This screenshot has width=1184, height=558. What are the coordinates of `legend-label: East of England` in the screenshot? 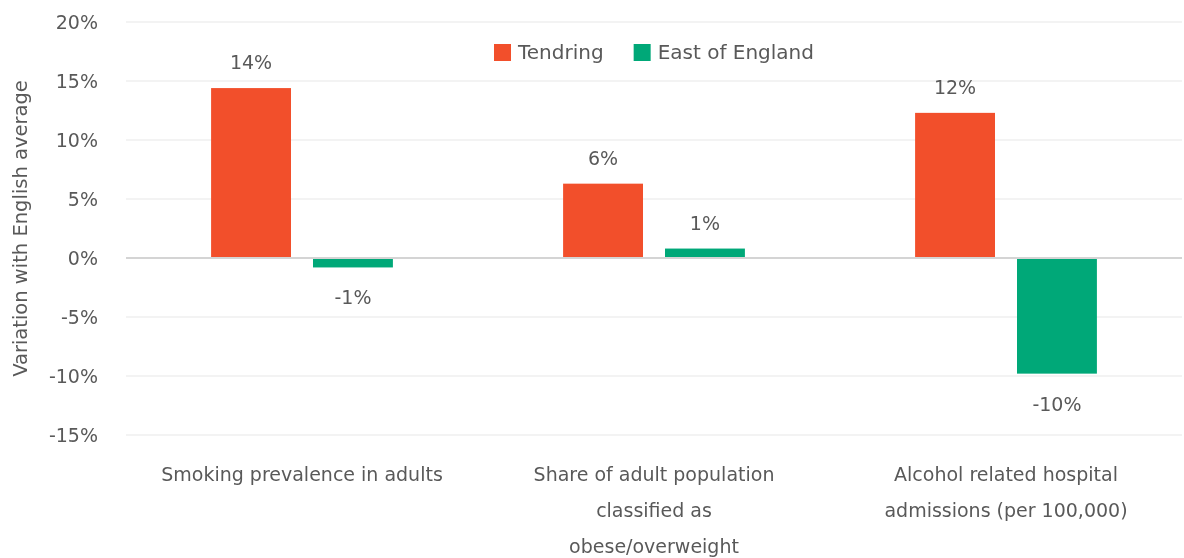 It's located at (735, 52).